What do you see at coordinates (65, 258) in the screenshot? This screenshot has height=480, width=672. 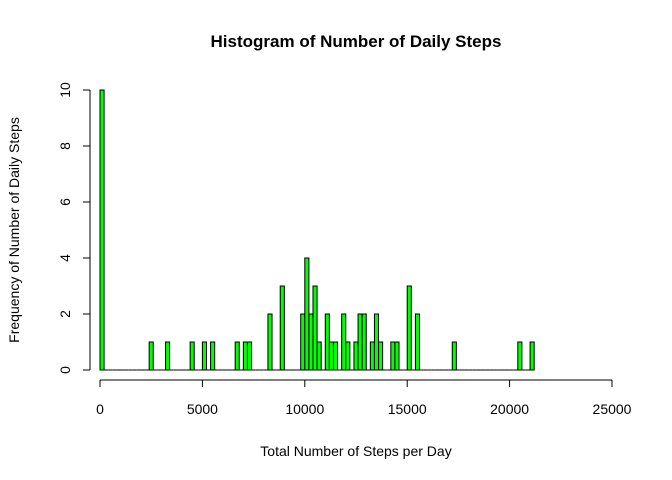 I see `y-tick-label: 4` at bounding box center [65, 258].